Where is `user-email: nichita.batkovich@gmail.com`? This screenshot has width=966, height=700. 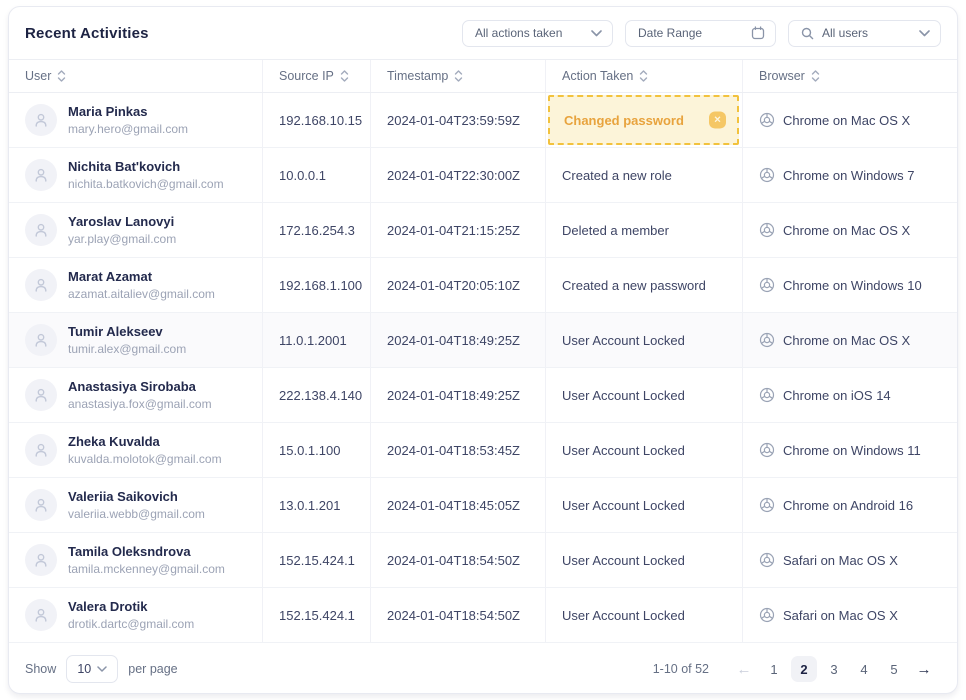
user-email: nichita.batkovich@gmail.com is located at coordinates (146, 184).